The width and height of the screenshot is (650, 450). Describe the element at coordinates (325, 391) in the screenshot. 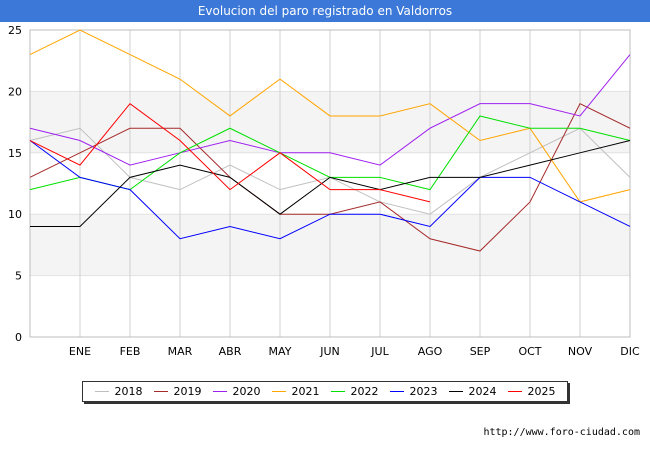

I see `legend: 2018 2019 2020 2021 2022 2023 2024 2025` at that location.